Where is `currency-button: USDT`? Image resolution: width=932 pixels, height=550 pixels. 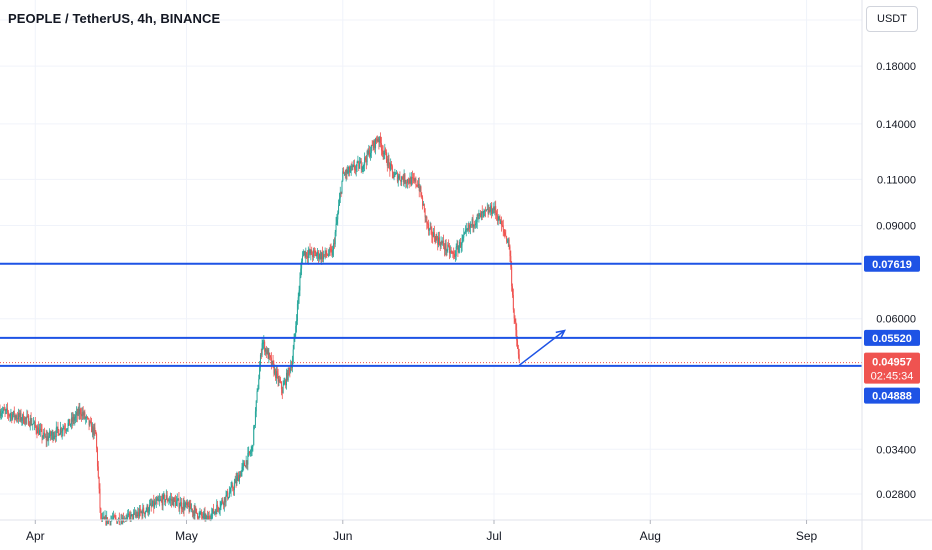
currency-button: USDT is located at coordinates (892, 19).